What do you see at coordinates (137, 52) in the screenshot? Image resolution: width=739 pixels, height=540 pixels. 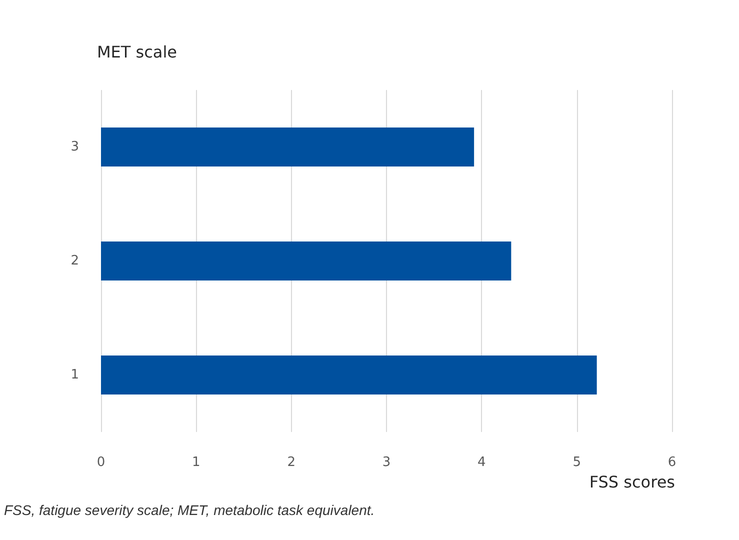 I see `chart-title: MET scale` at bounding box center [137, 52].